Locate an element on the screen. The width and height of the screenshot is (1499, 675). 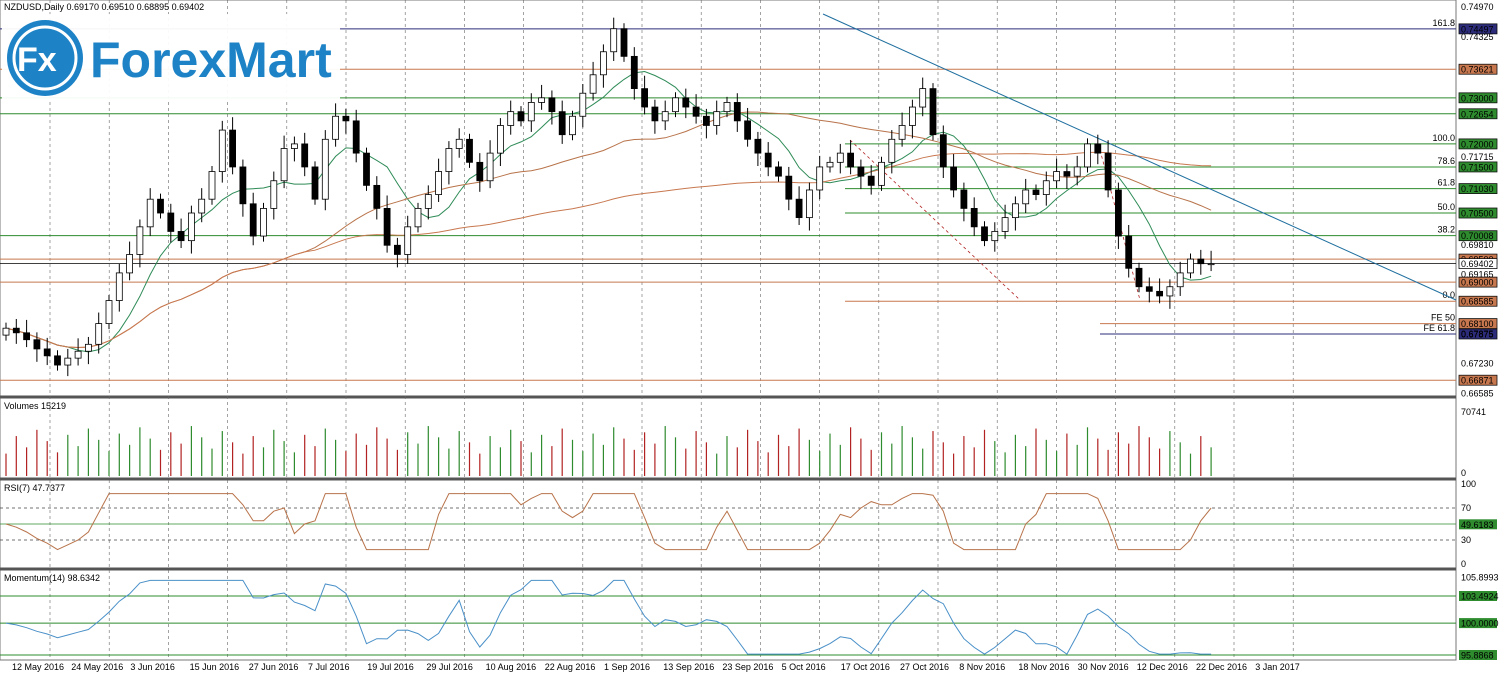
volume-title: Volumes 15219 is located at coordinates (35, 406).